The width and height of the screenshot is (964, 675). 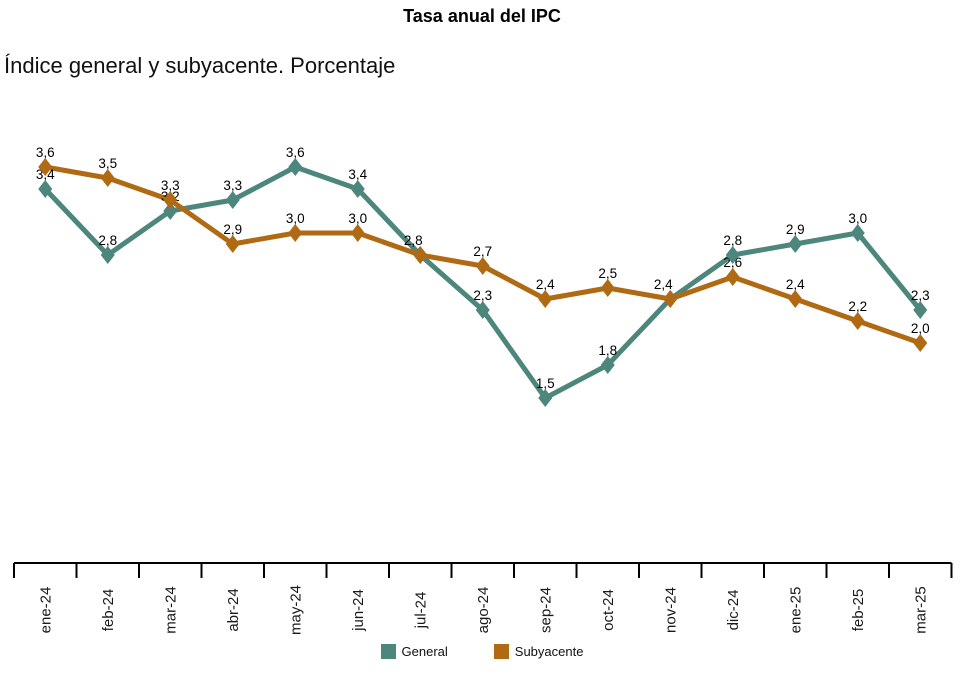 What do you see at coordinates (200, 65) in the screenshot?
I see `chart-subtitle: Índice general y subyacente. Porcentaje` at bounding box center [200, 65].